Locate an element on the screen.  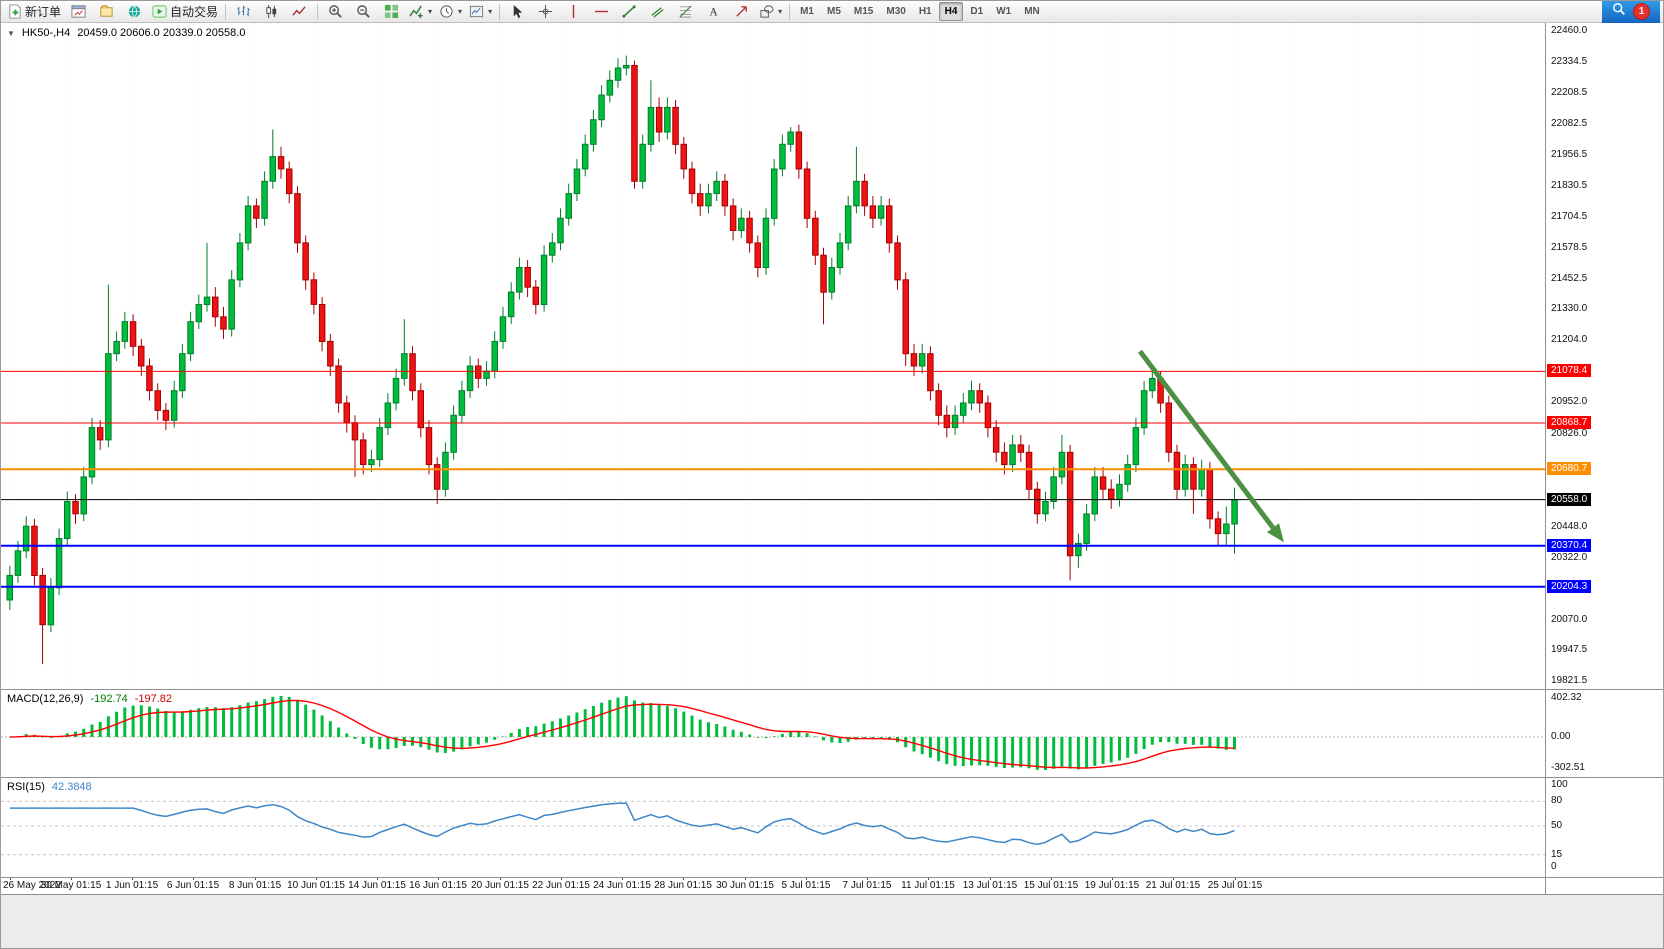
price-axis-label: 20070.0 is located at coordinates (1569, 619).